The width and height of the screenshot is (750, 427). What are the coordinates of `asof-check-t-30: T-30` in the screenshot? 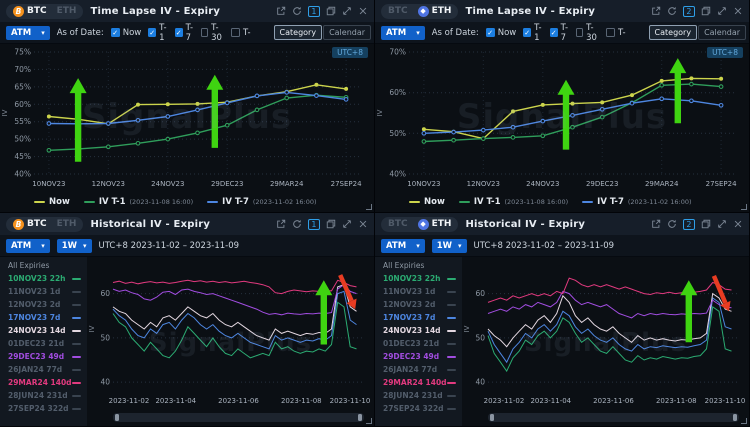 It's located at (587, 33).